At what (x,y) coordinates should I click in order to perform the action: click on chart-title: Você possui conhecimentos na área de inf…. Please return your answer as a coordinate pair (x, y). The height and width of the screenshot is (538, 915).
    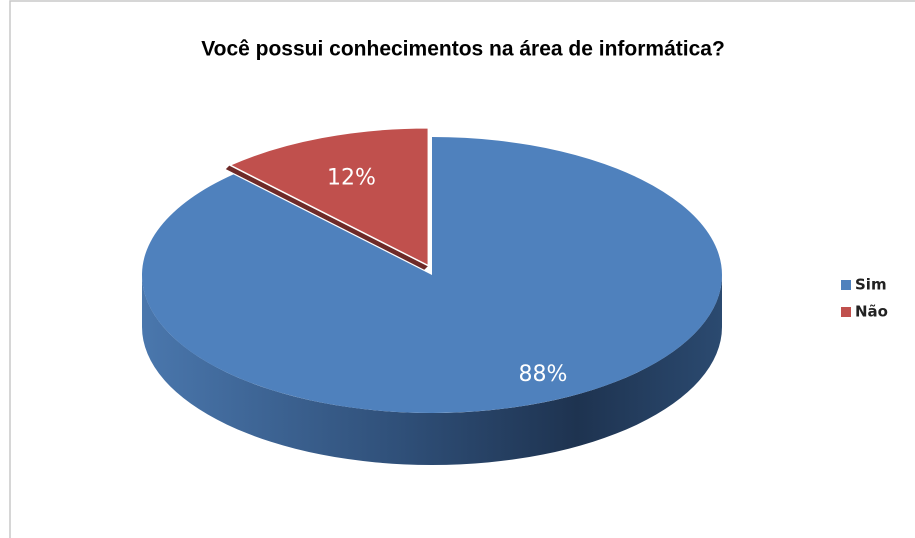
    Looking at the image, I should click on (463, 49).